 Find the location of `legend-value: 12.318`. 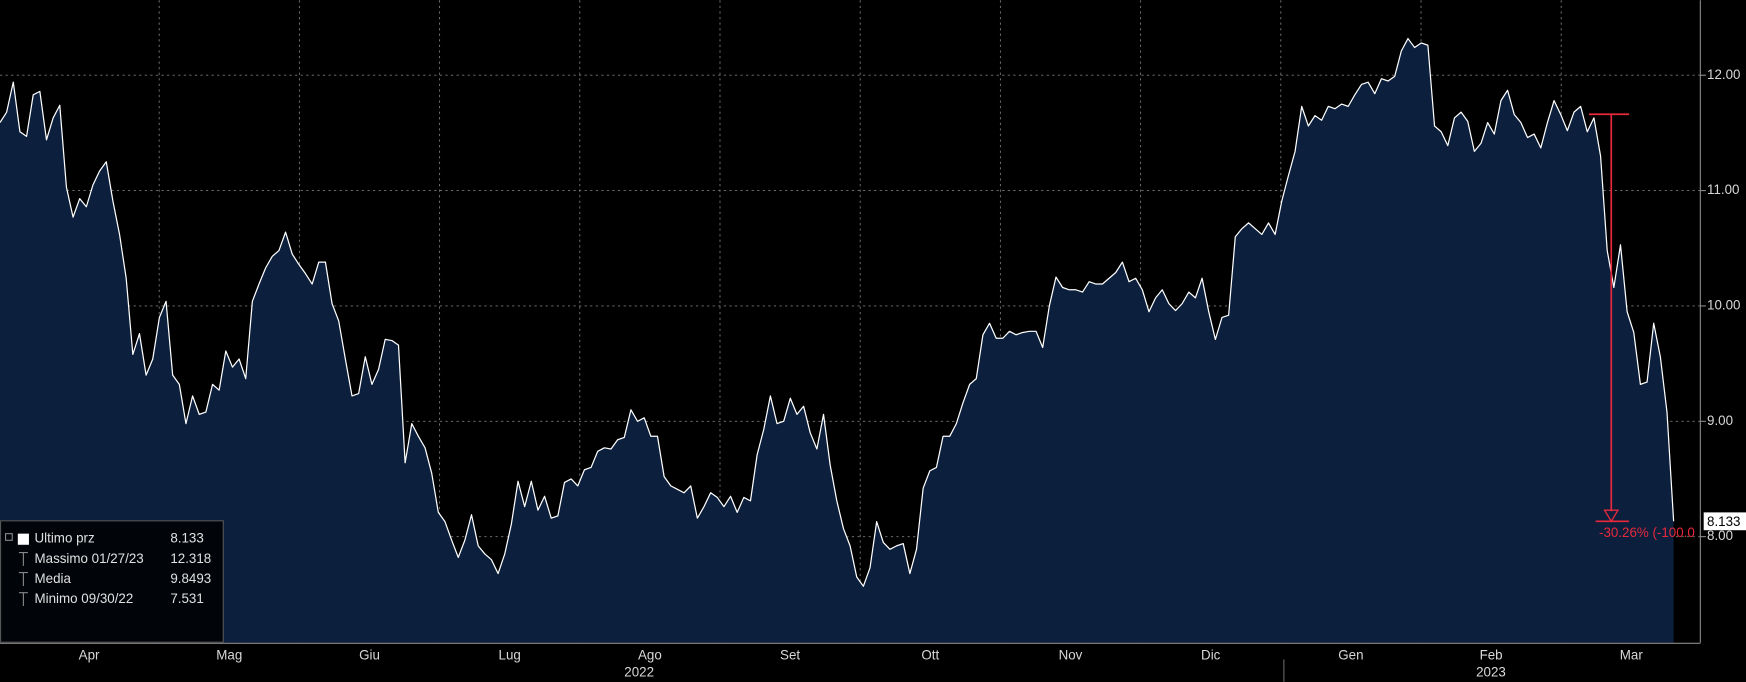

legend-value: 12.318 is located at coordinates (190, 558).